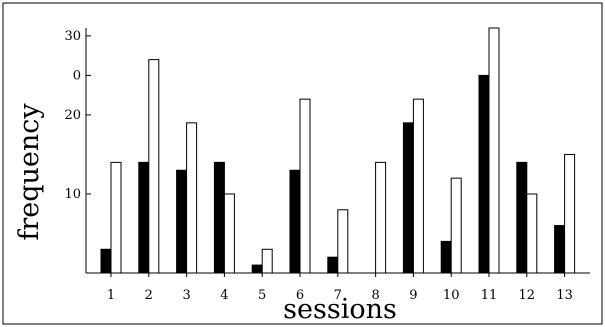 The width and height of the screenshot is (605, 327). I want to click on x-tick-label-session-4: 4, so click(224, 295).